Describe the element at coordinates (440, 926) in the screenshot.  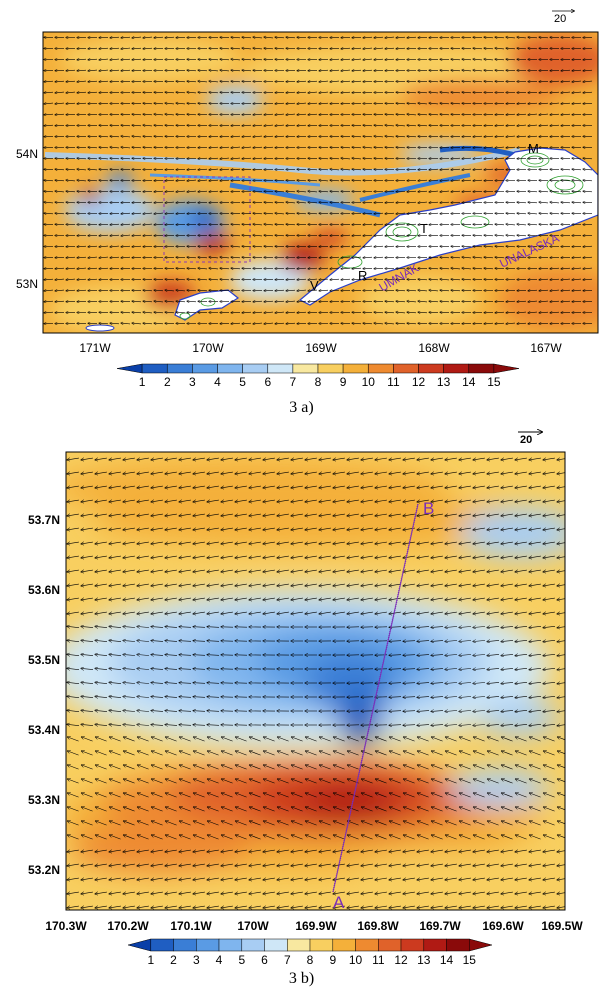
I see `lon-label-169-7w: 169.7W` at that location.